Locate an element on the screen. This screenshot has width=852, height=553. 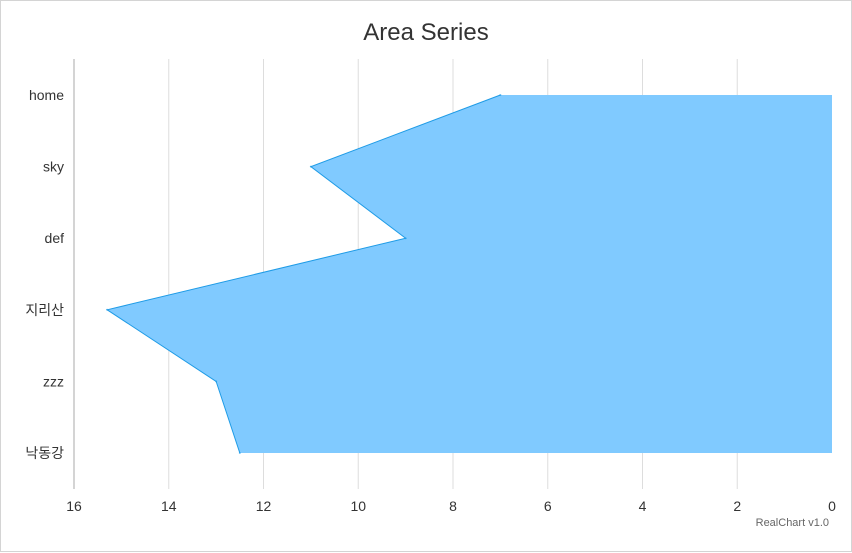
x-tick-label-3: 10 is located at coordinates (358, 506).